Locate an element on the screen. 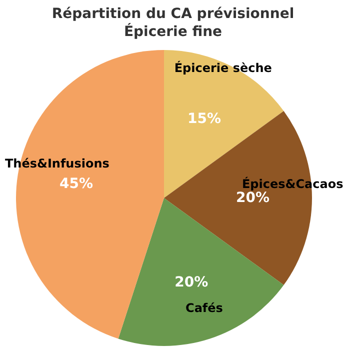  data-label: 45% is located at coordinates (77, 184).